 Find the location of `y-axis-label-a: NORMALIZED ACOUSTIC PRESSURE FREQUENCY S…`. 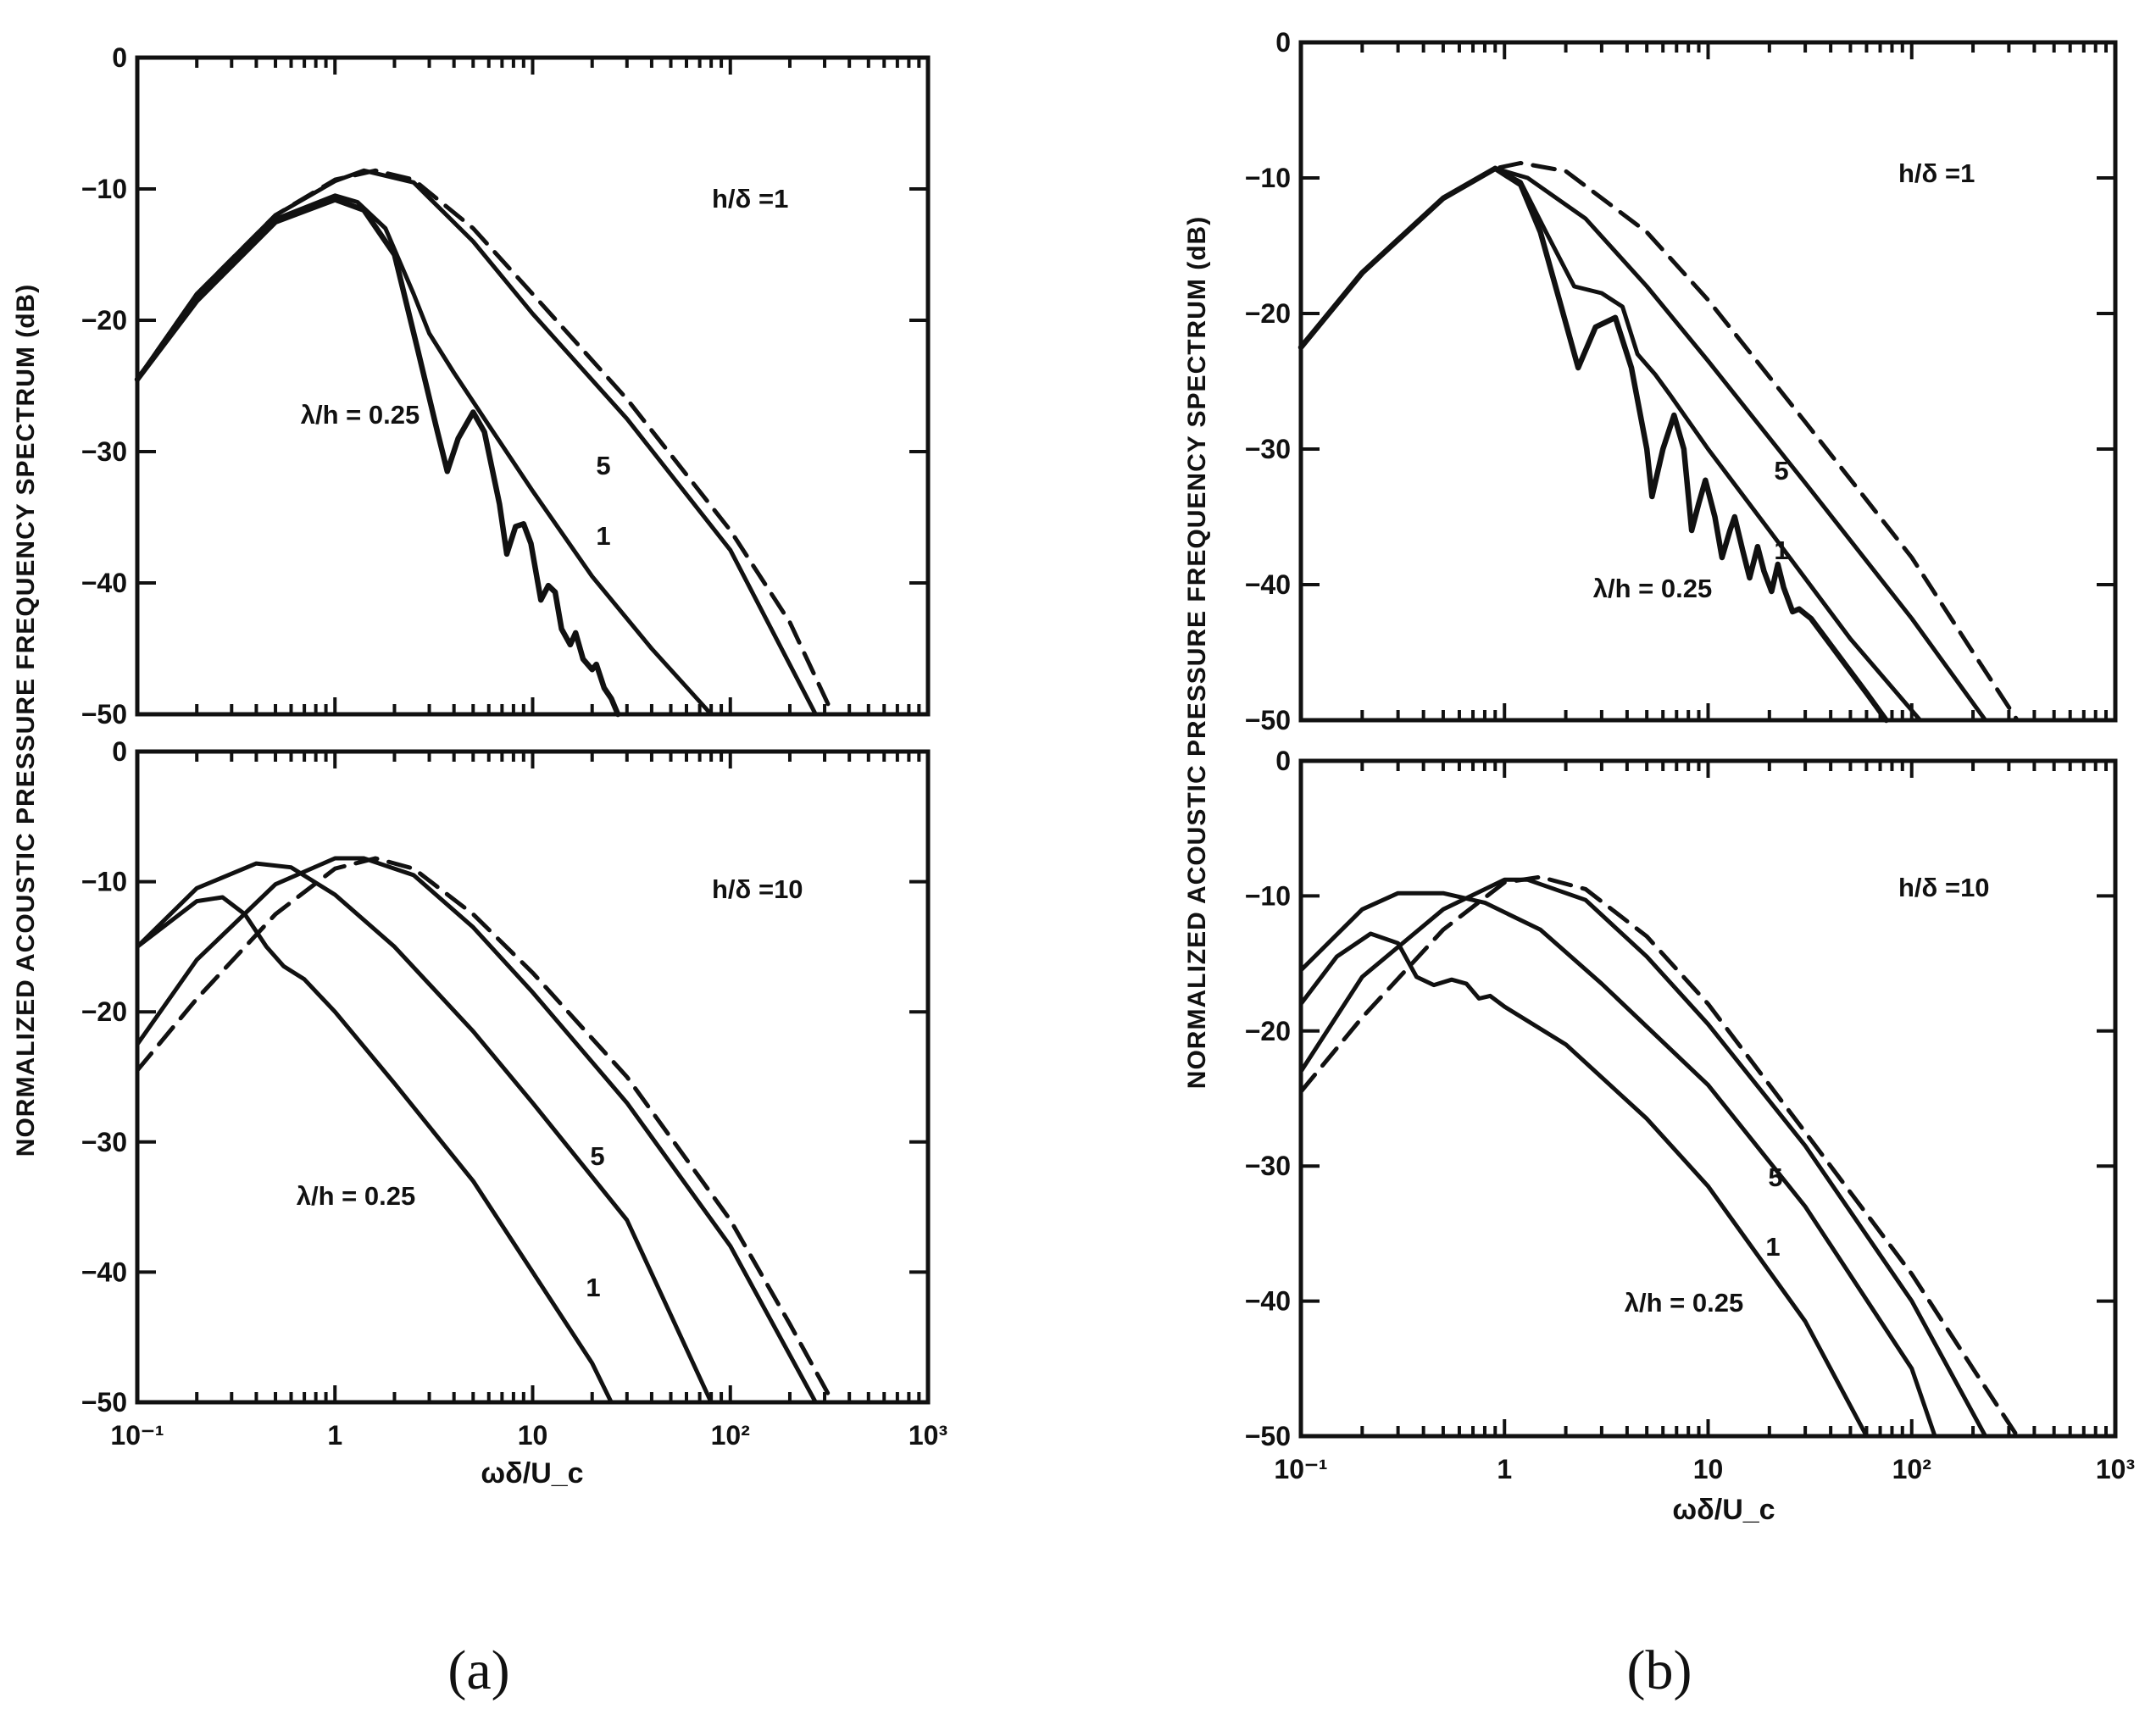

y-axis-label-a: NORMALIZED ACOUSTIC PRESSURE FREQUENCY S… is located at coordinates (26, 720).